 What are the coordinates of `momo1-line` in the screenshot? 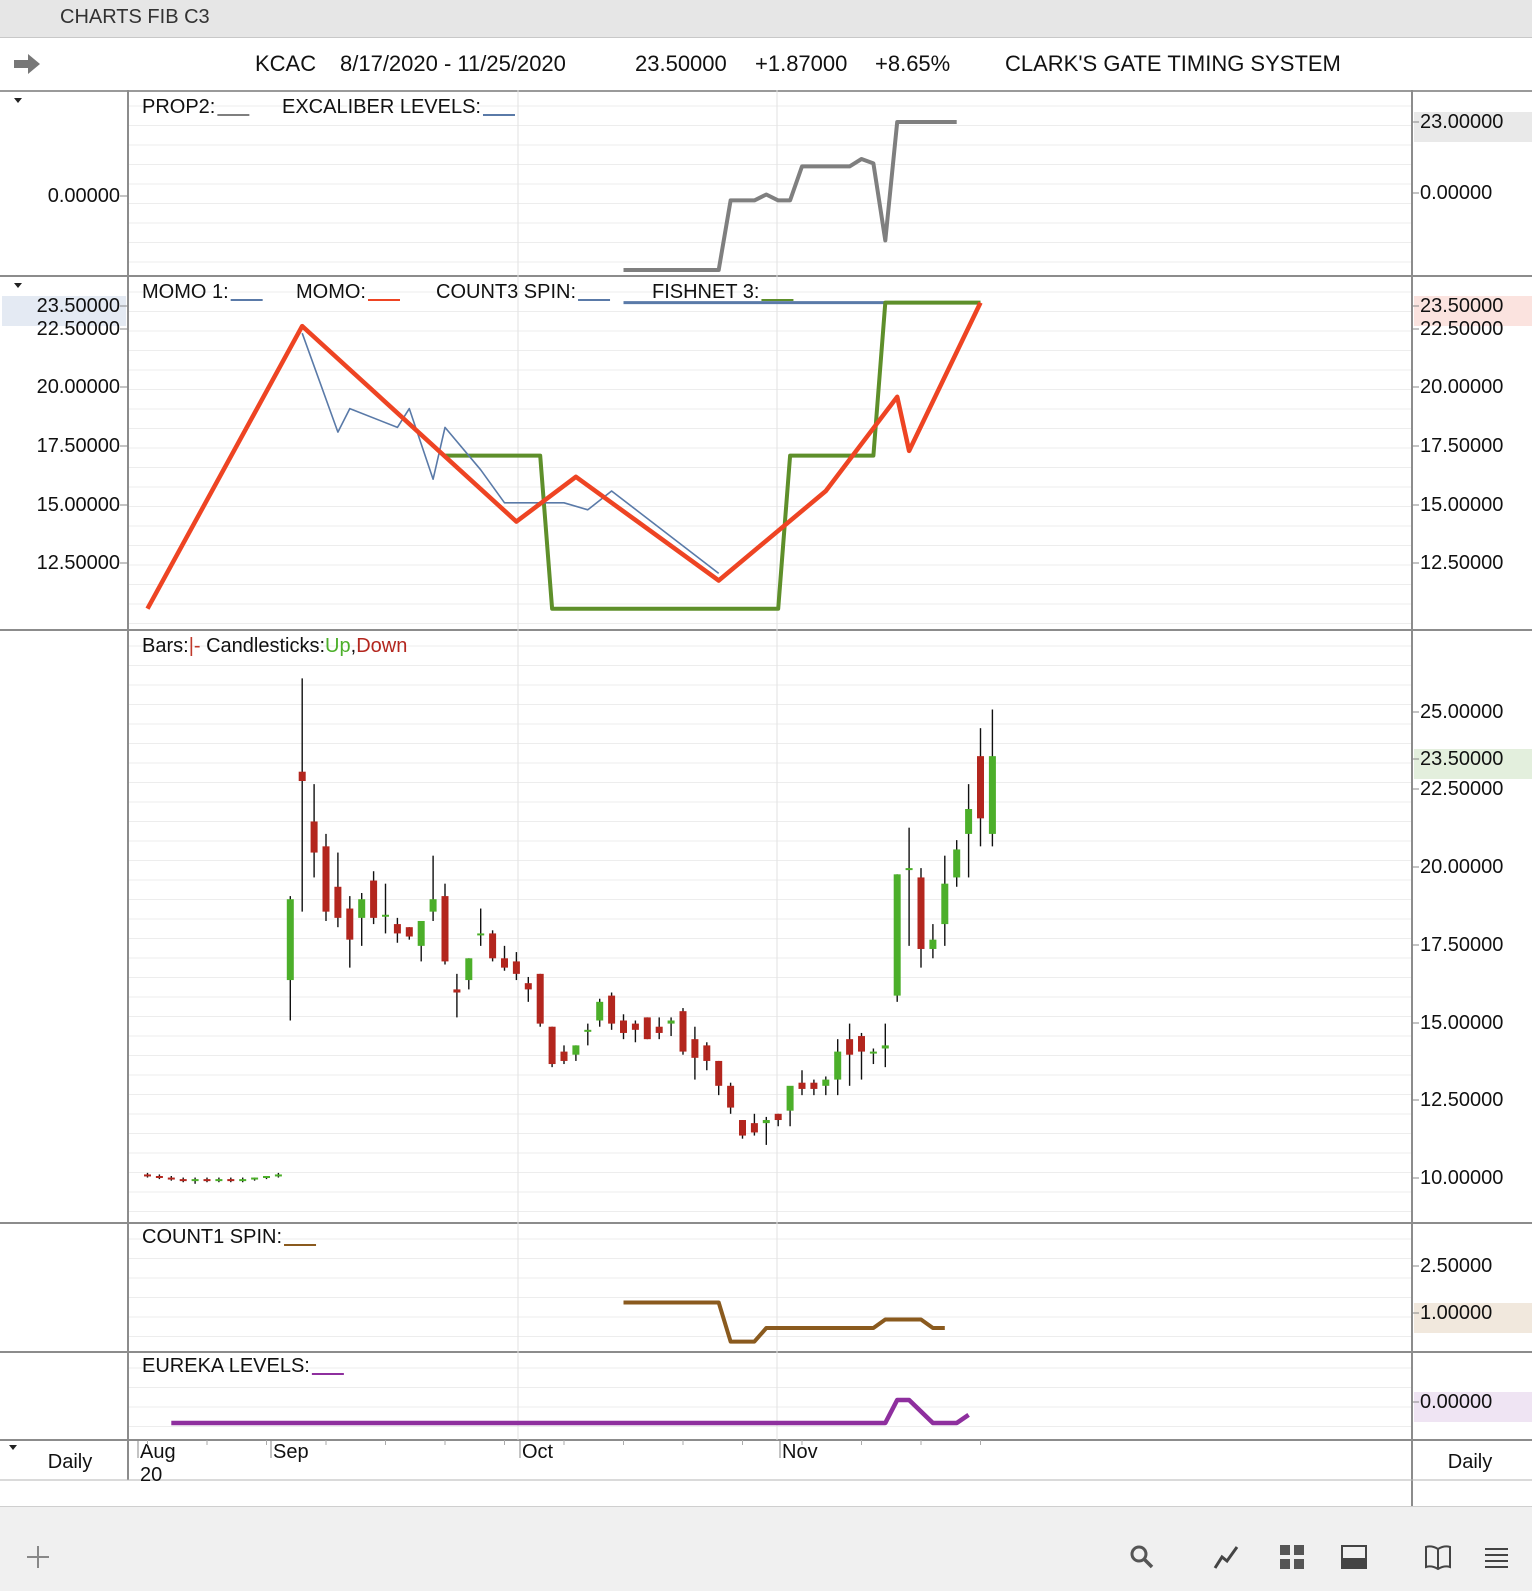 It's located at (510, 453).